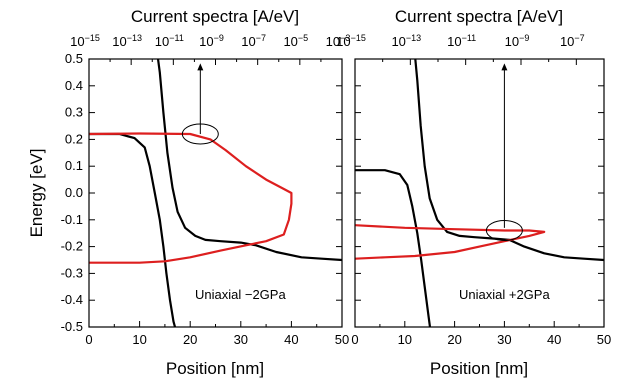  I want to click on y-tick-label: 0.5, so click(74, 58).